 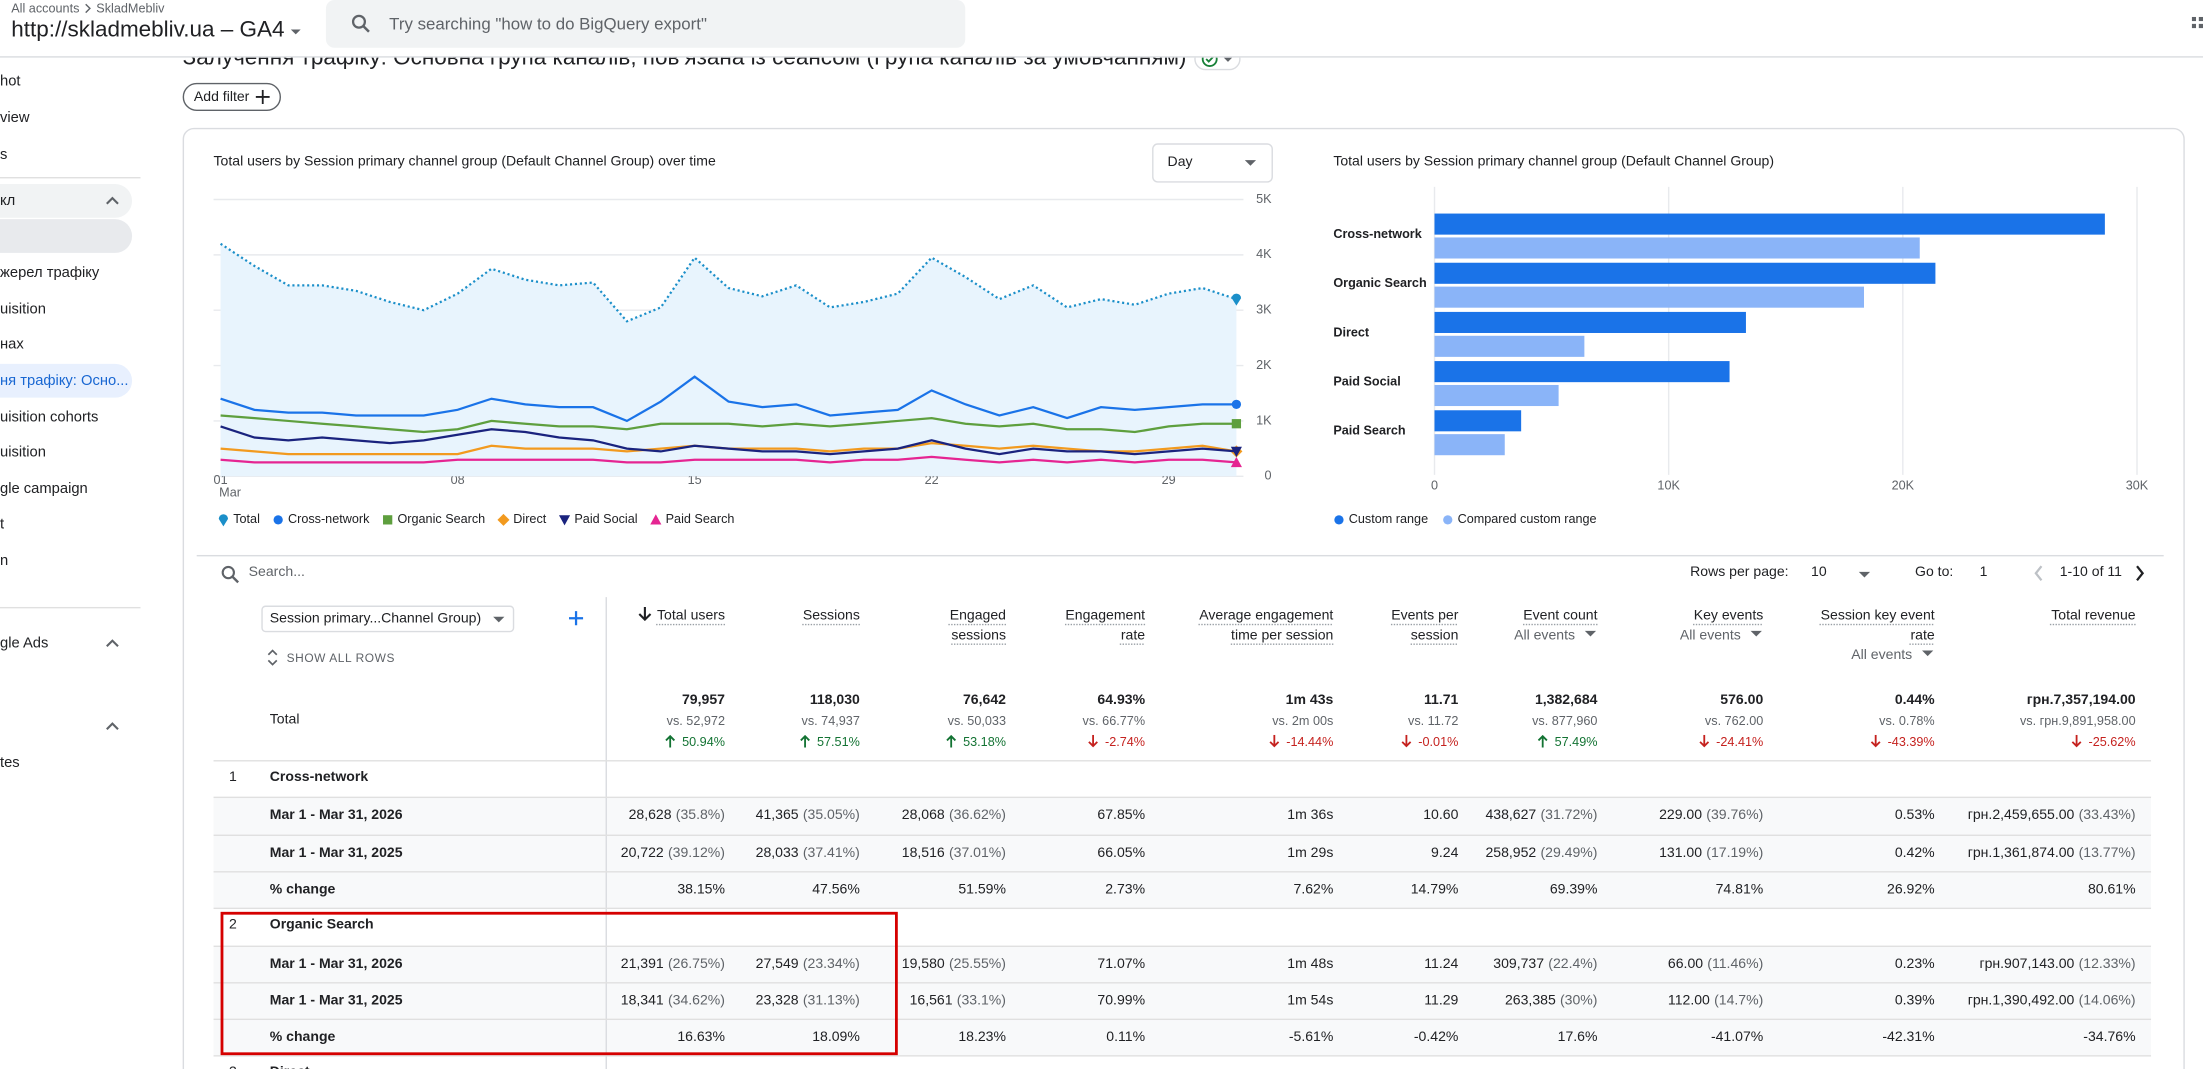 What do you see at coordinates (66, 344) in the screenshot?
I see `nav-item: нах` at bounding box center [66, 344].